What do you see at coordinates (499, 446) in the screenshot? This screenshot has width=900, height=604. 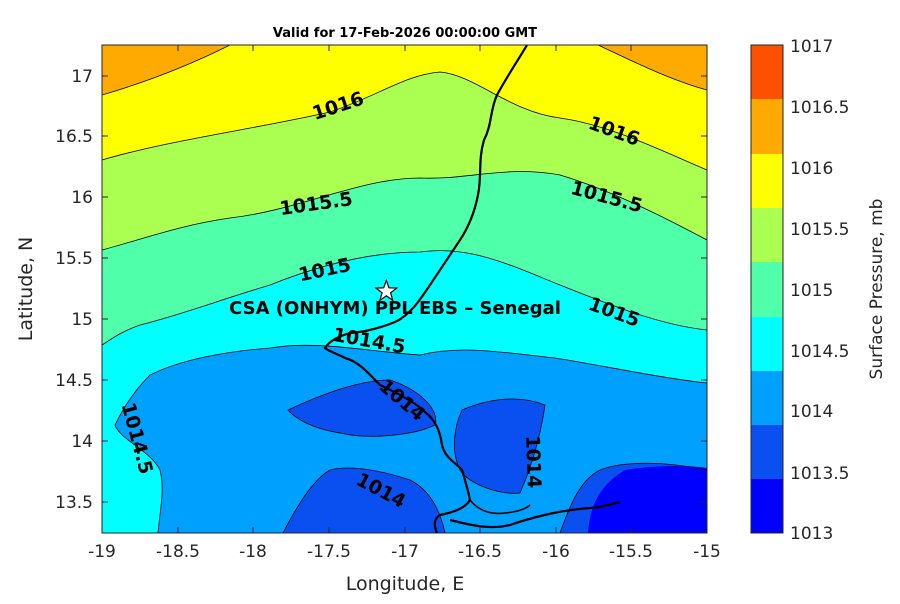 I see `band-1013.5-1014-east` at bounding box center [499, 446].